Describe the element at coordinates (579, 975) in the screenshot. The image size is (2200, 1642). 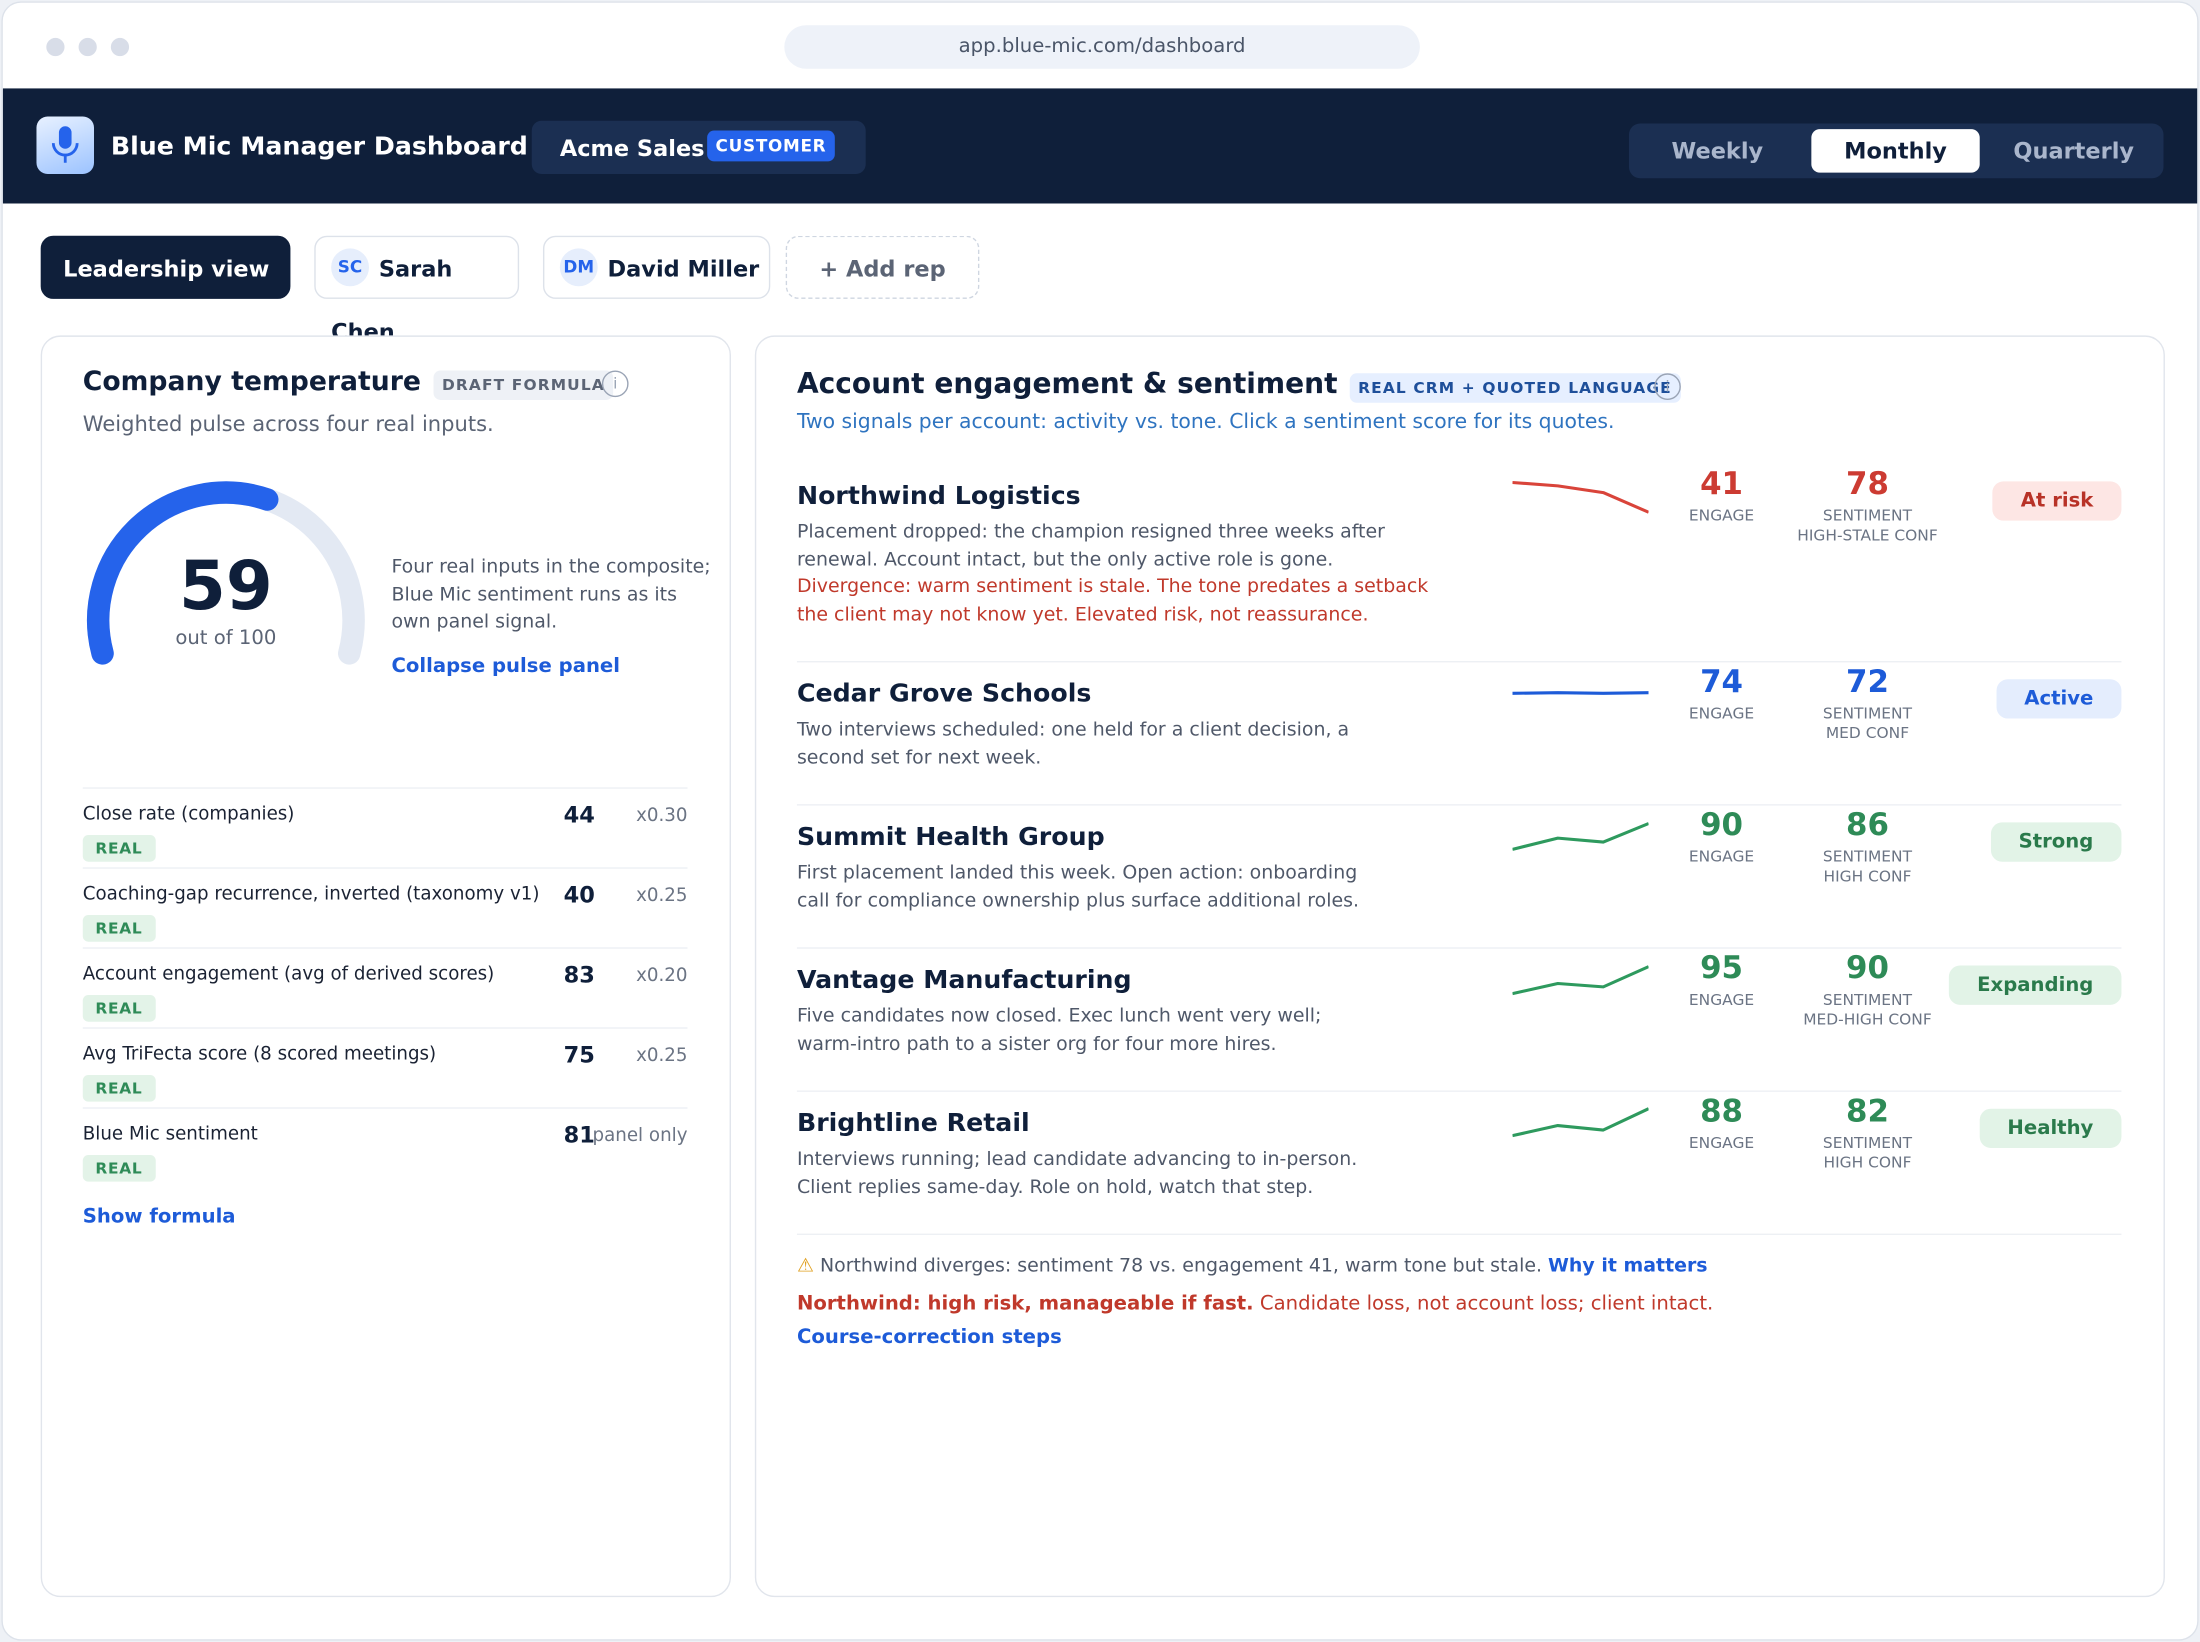
I see `input-value: 83` at that location.